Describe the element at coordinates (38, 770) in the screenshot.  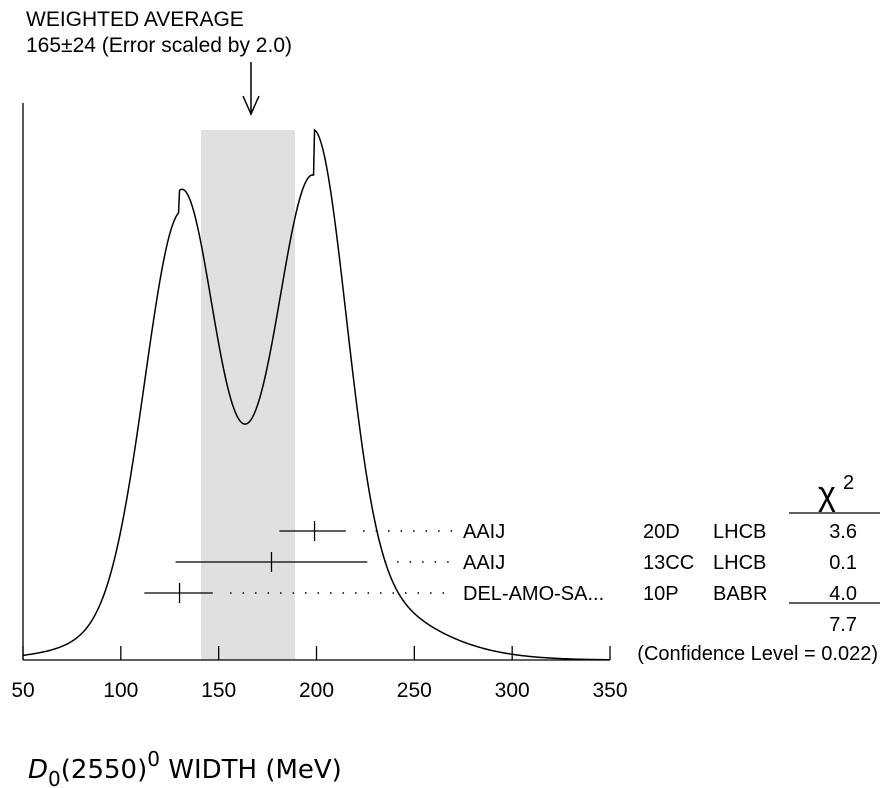
I see `x-label-symbol: D` at that location.